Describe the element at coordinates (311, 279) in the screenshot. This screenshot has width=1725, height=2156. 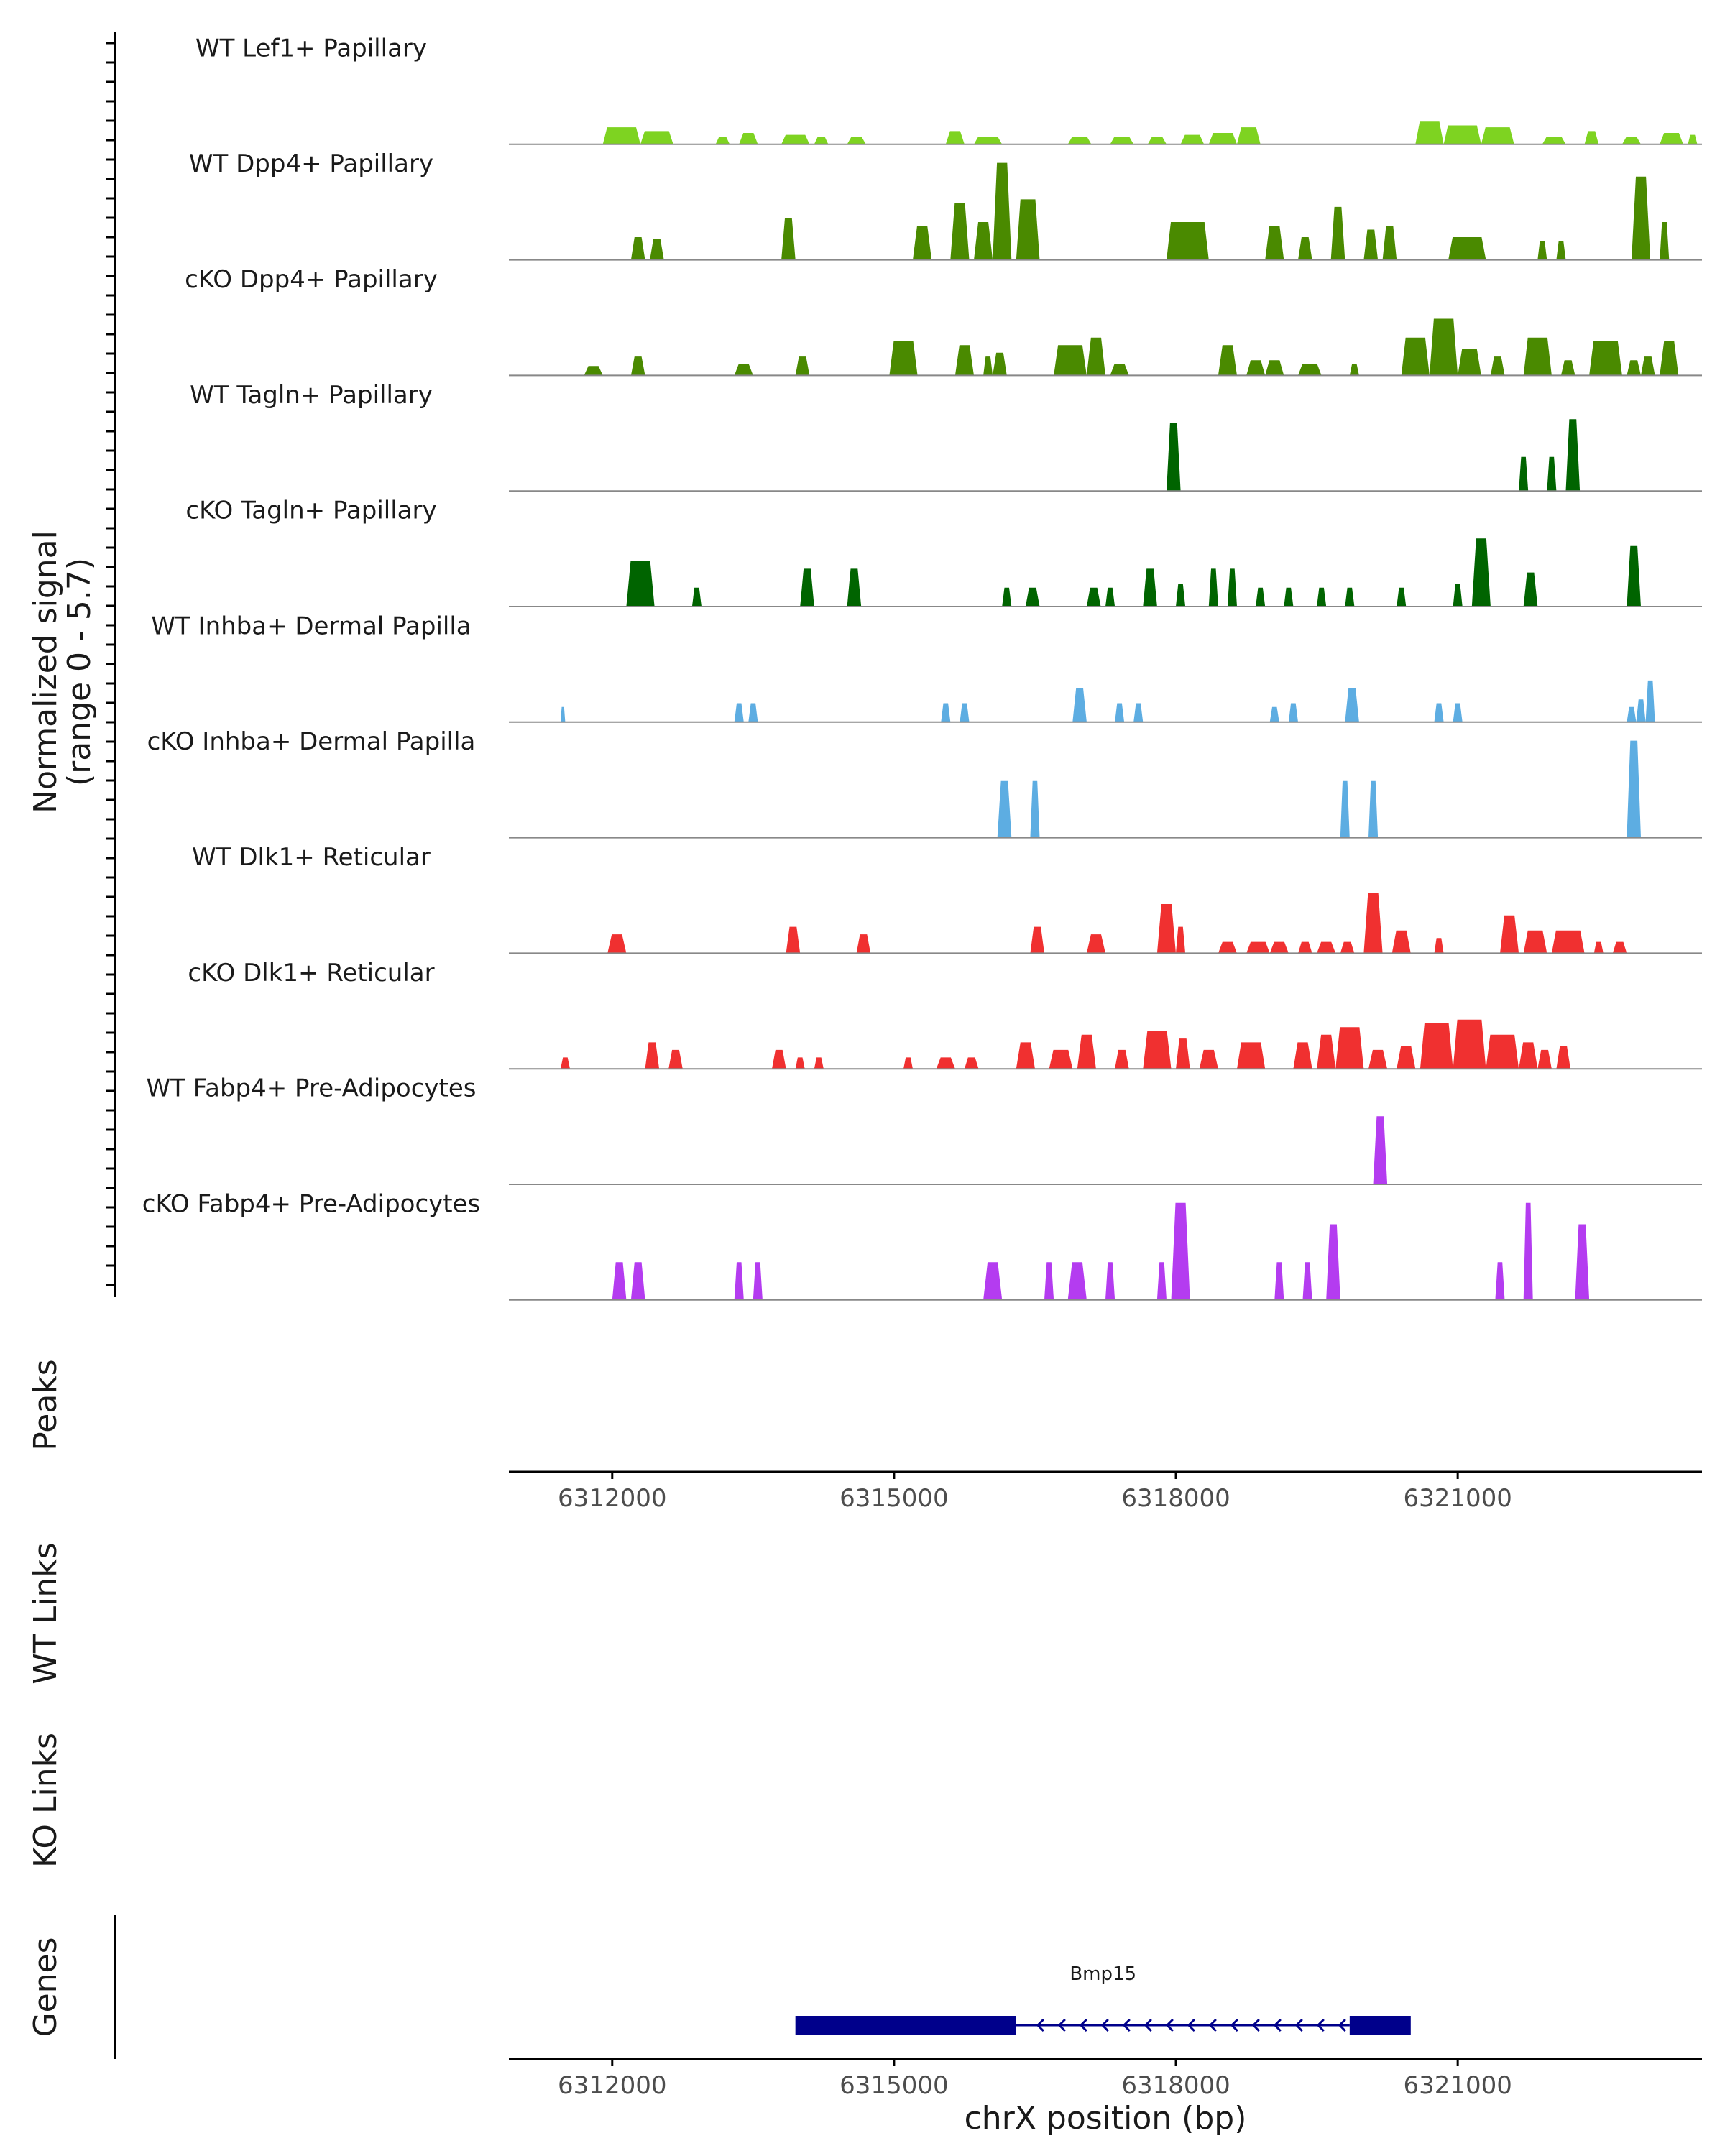
I see `track-label: cKO Dpp4+ Papillary` at that location.